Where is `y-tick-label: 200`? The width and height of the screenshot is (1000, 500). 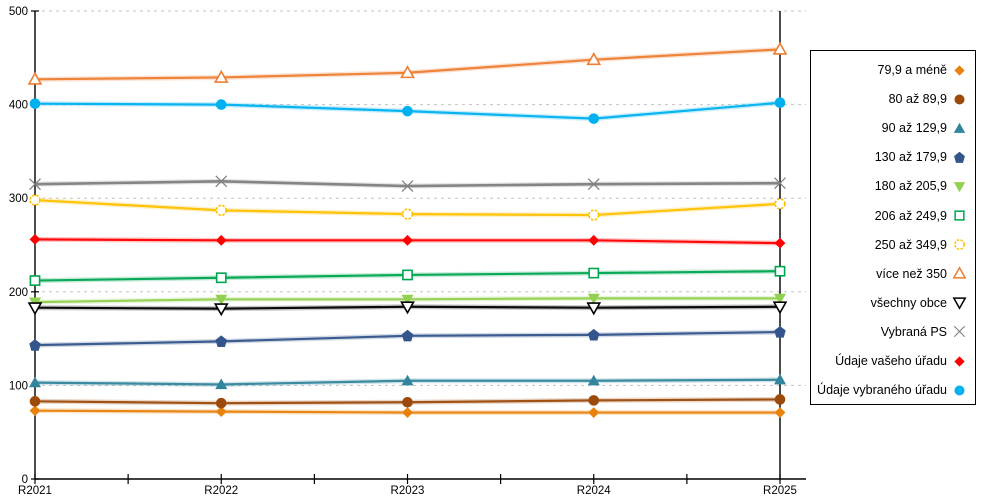
y-tick-label: 200 is located at coordinates (18, 293).